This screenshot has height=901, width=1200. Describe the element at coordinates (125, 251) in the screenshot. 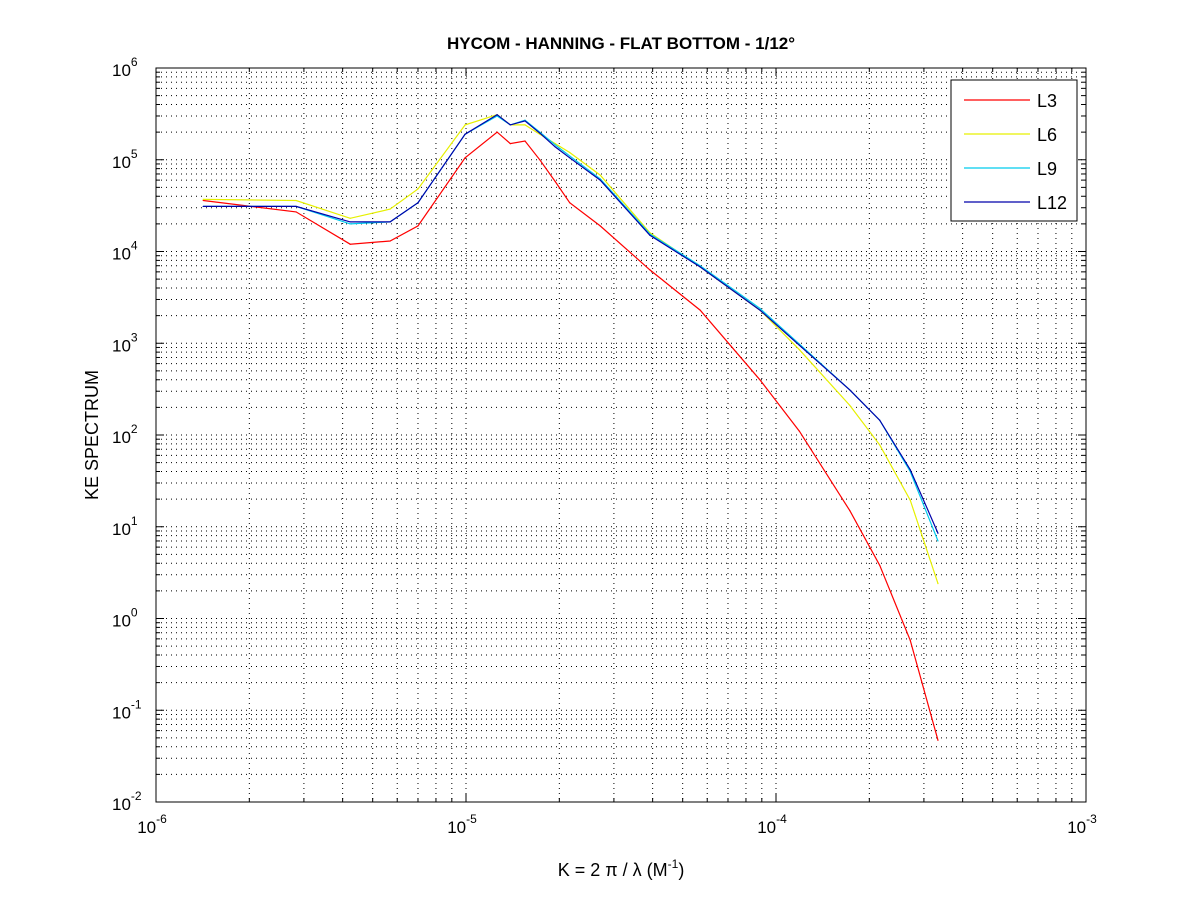

I see `y-tick-label: 10⁴` at that location.